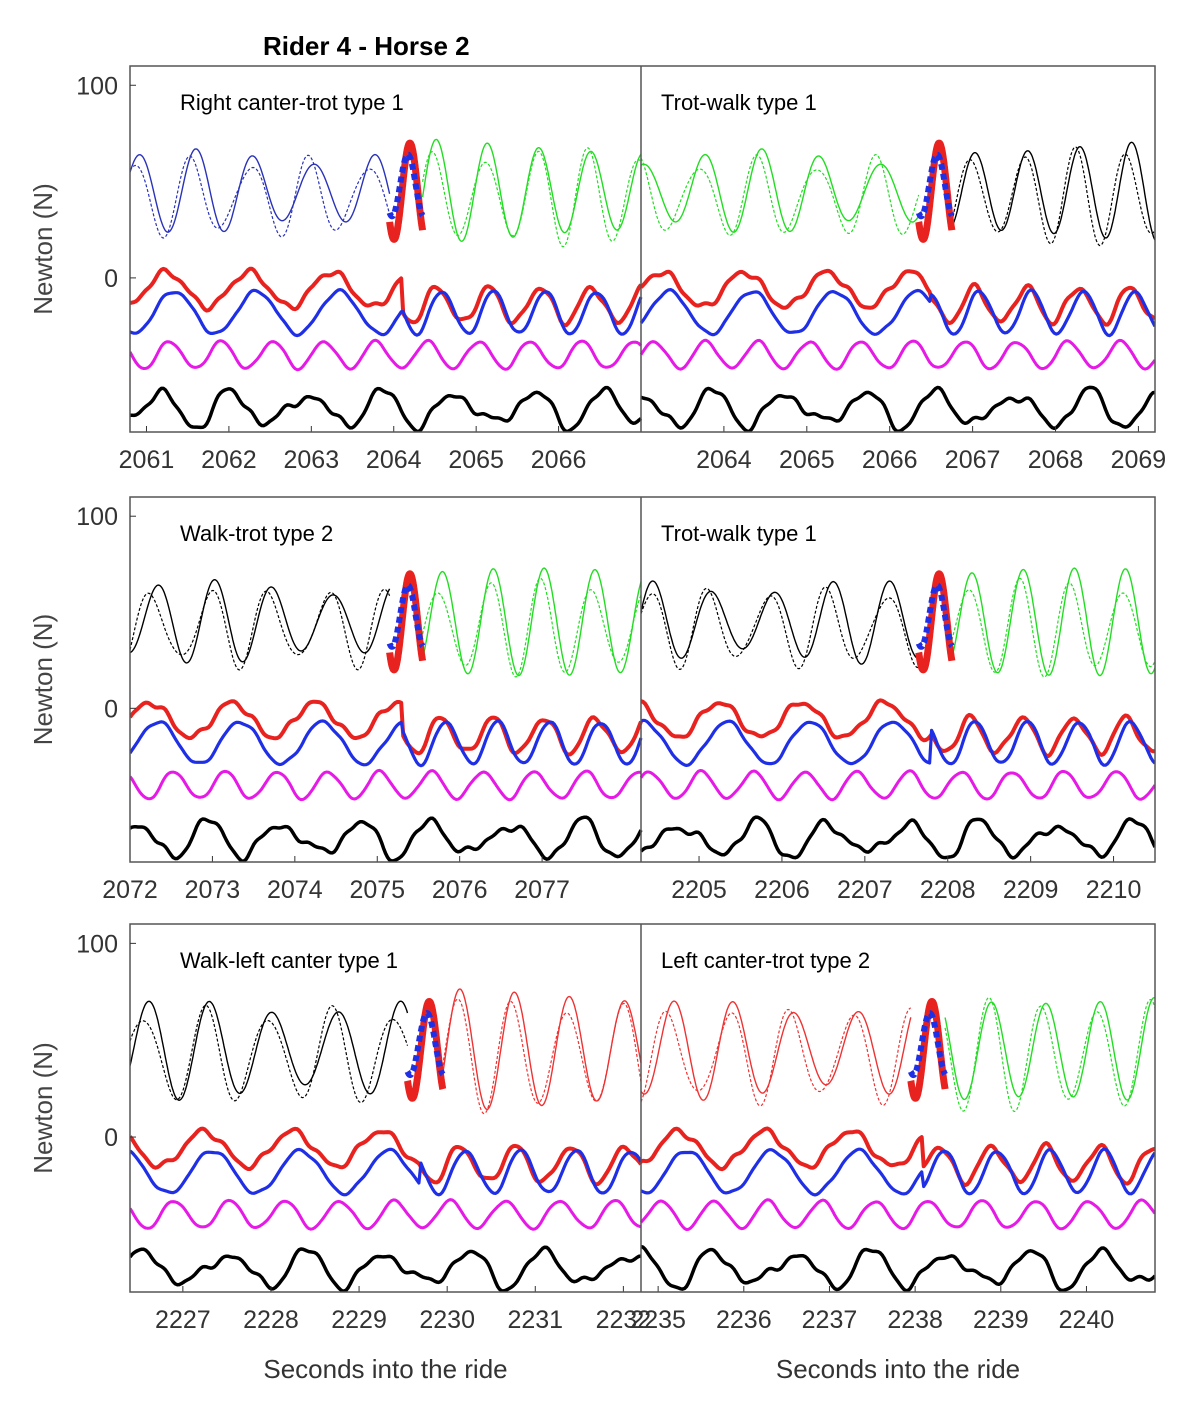  I want to click on x-axis-label-left: Seconds into the ride, so click(385, 1369).